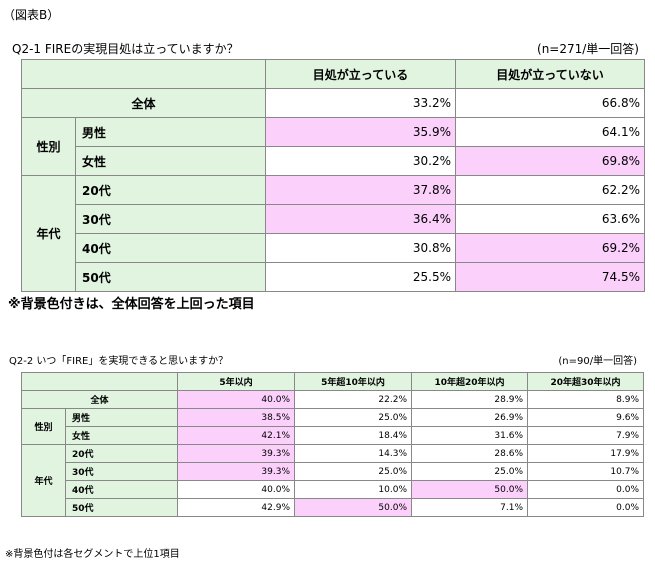  Describe the element at coordinates (585, 435) in the screenshot. I see `q2-cell: 7.9%` at that location.